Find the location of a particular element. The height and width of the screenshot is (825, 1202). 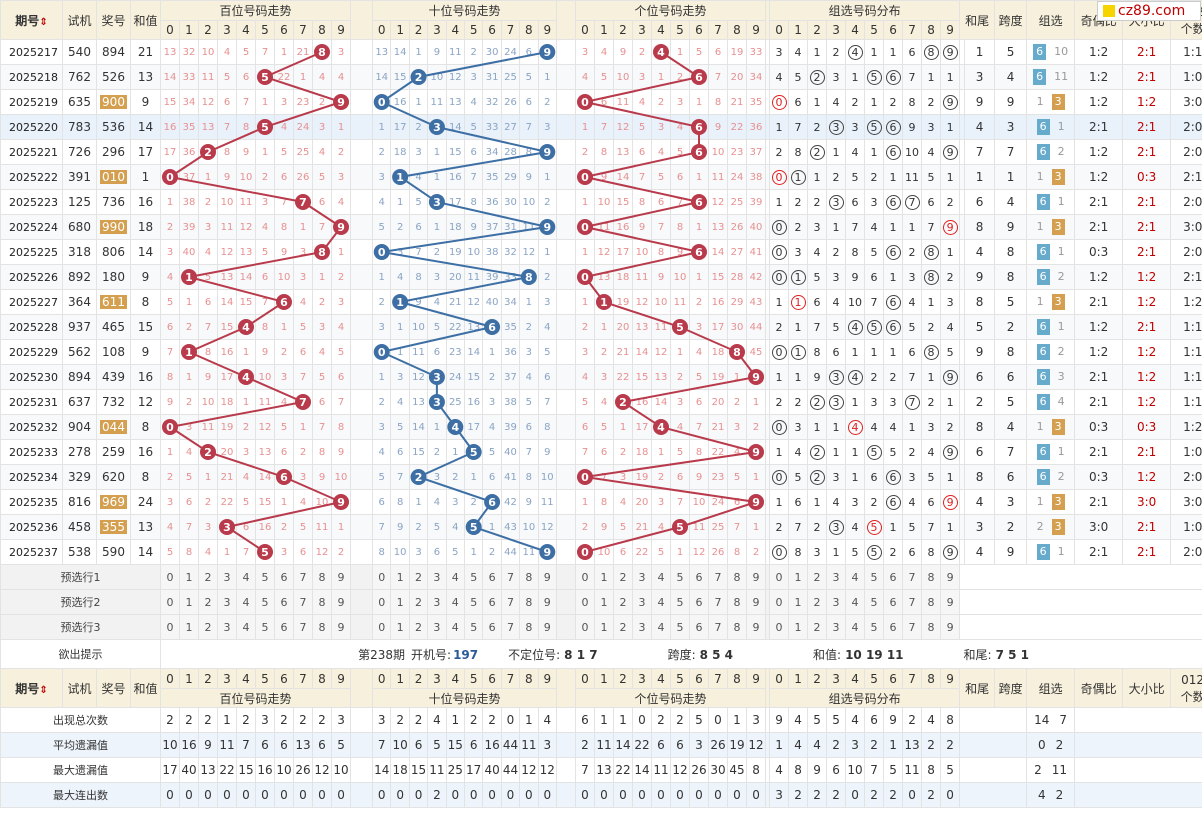

site-logo: cz89.com is located at coordinates (1149, 11).